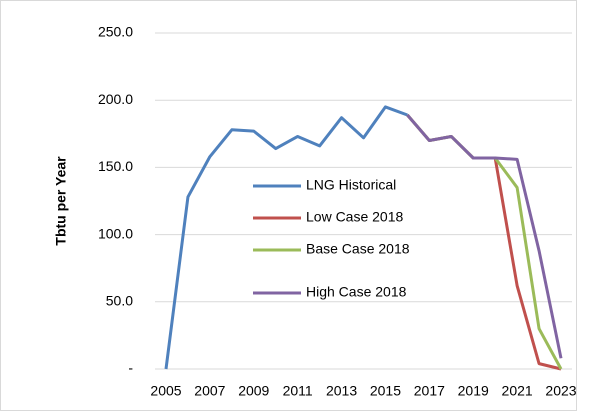  I want to click on x-tick-label: 2015, so click(385, 391).